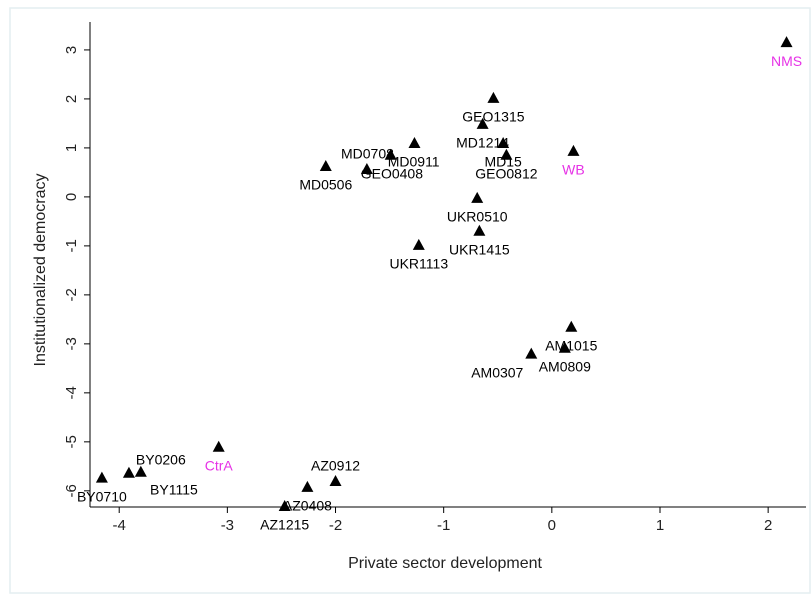 This screenshot has width=812, height=597. Describe the element at coordinates (477, 217) in the screenshot. I see `point-label: UKR0510` at that location.